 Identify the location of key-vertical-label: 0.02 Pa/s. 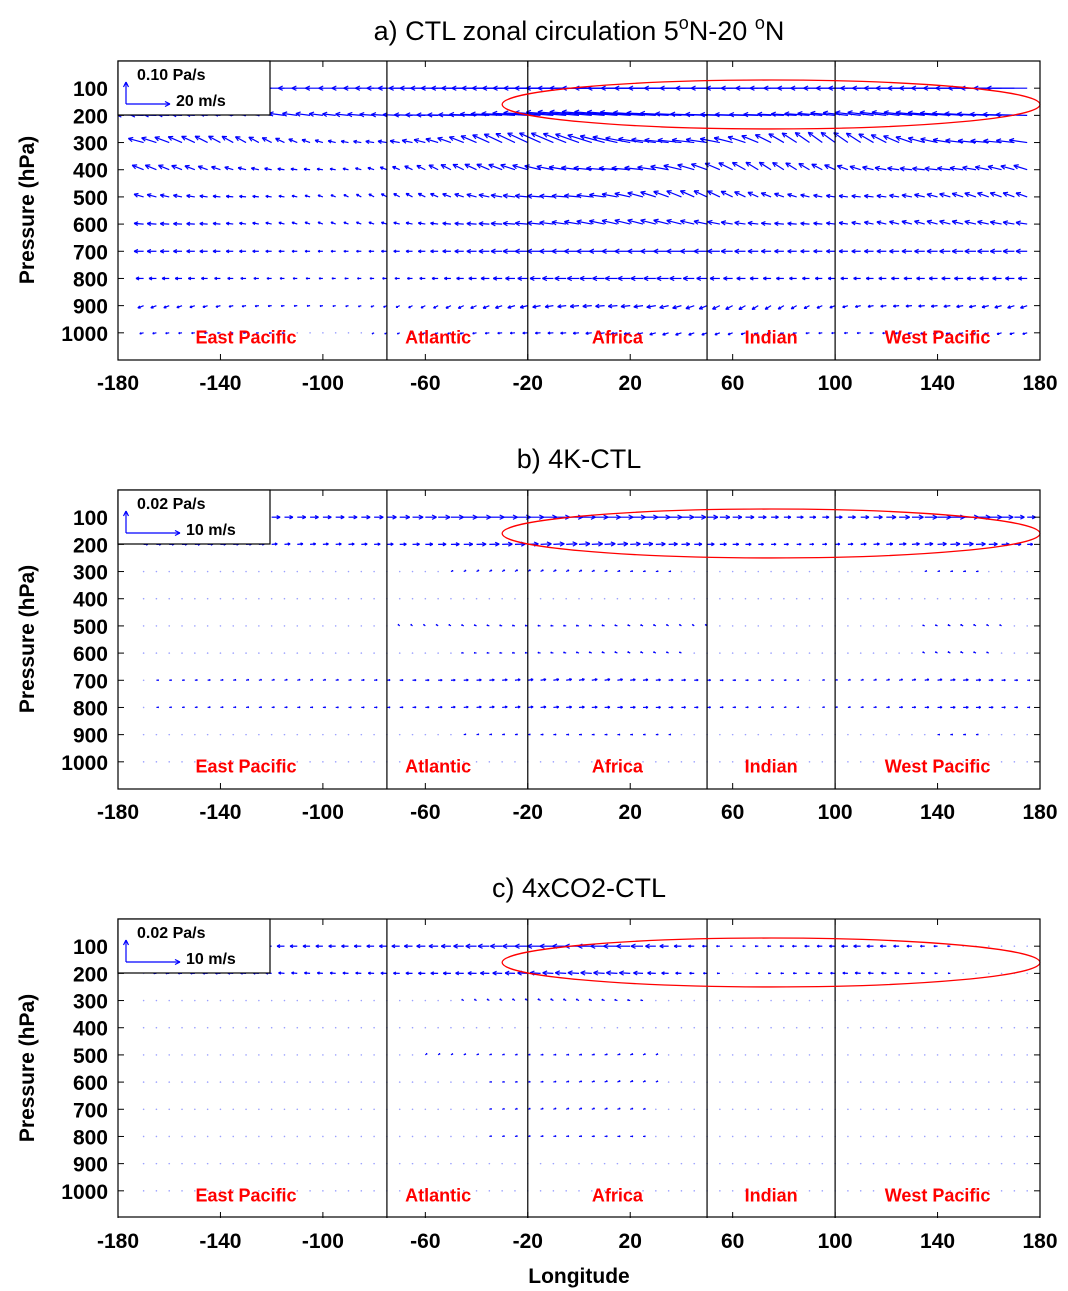
(171, 504).